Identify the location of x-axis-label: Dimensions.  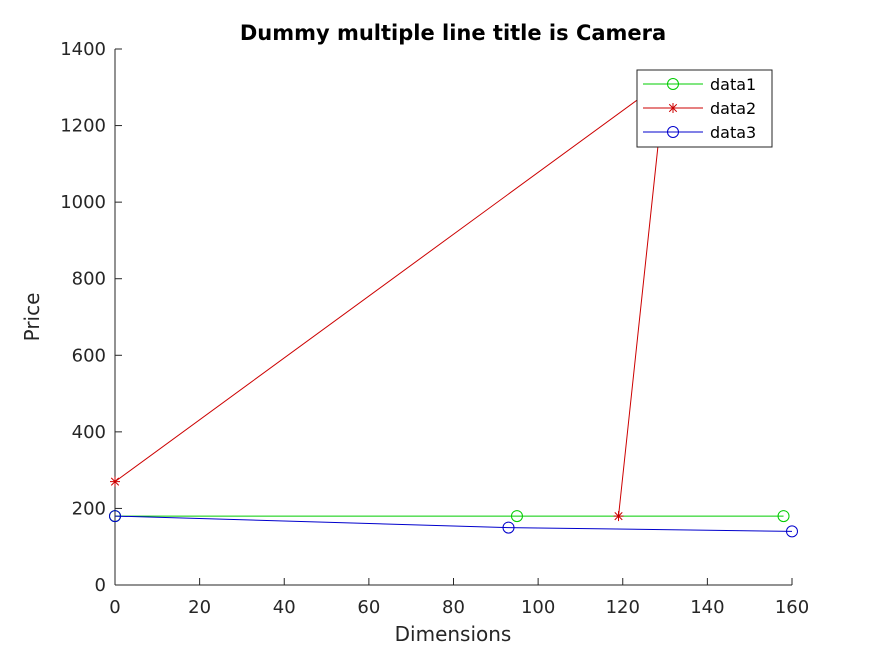
(453, 634).